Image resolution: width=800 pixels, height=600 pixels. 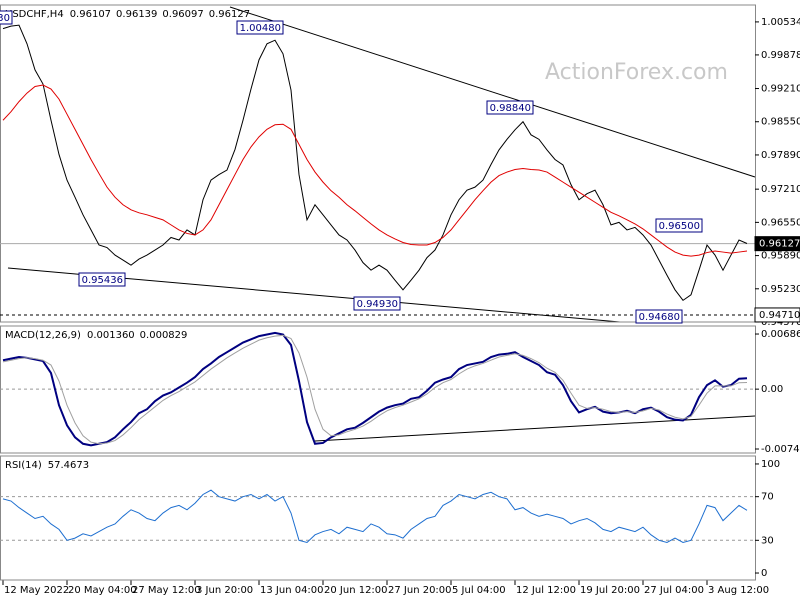 What do you see at coordinates (479, 590) in the screenshot?
I see `x-tick-label: 5 Jul 04:00` at bounding box center [479, 590].